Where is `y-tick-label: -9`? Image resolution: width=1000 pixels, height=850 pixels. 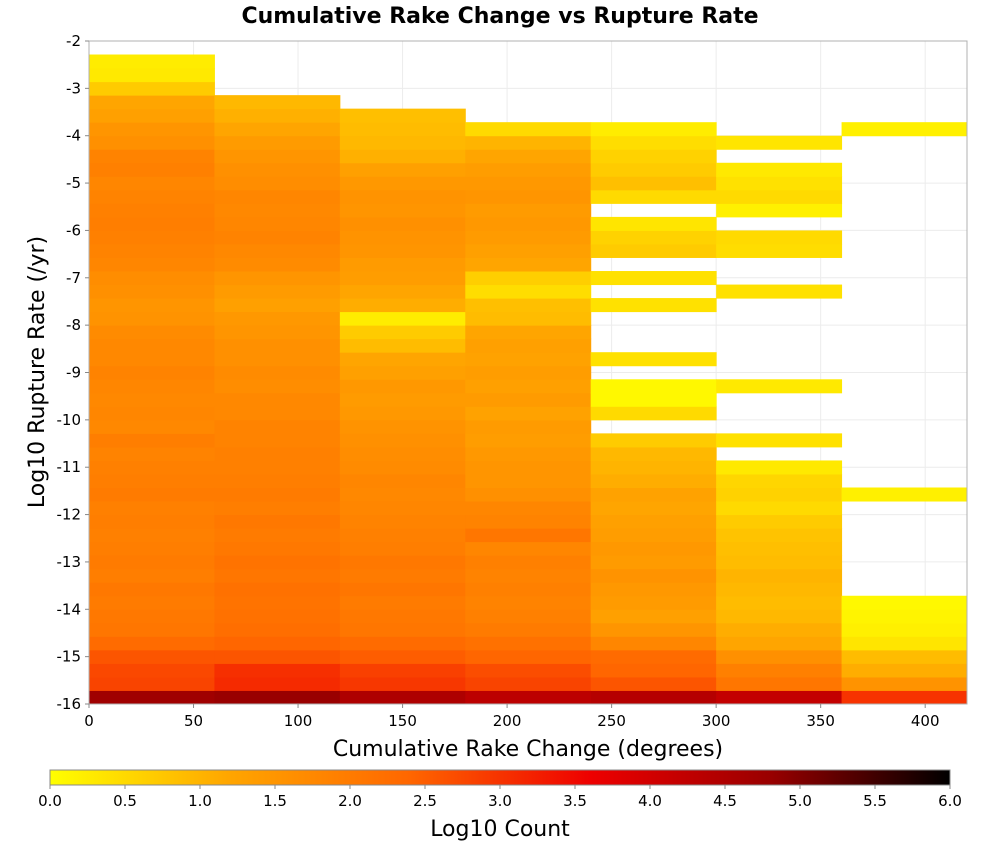 y-tick-label: -9 is located at coordinates (73, 373).